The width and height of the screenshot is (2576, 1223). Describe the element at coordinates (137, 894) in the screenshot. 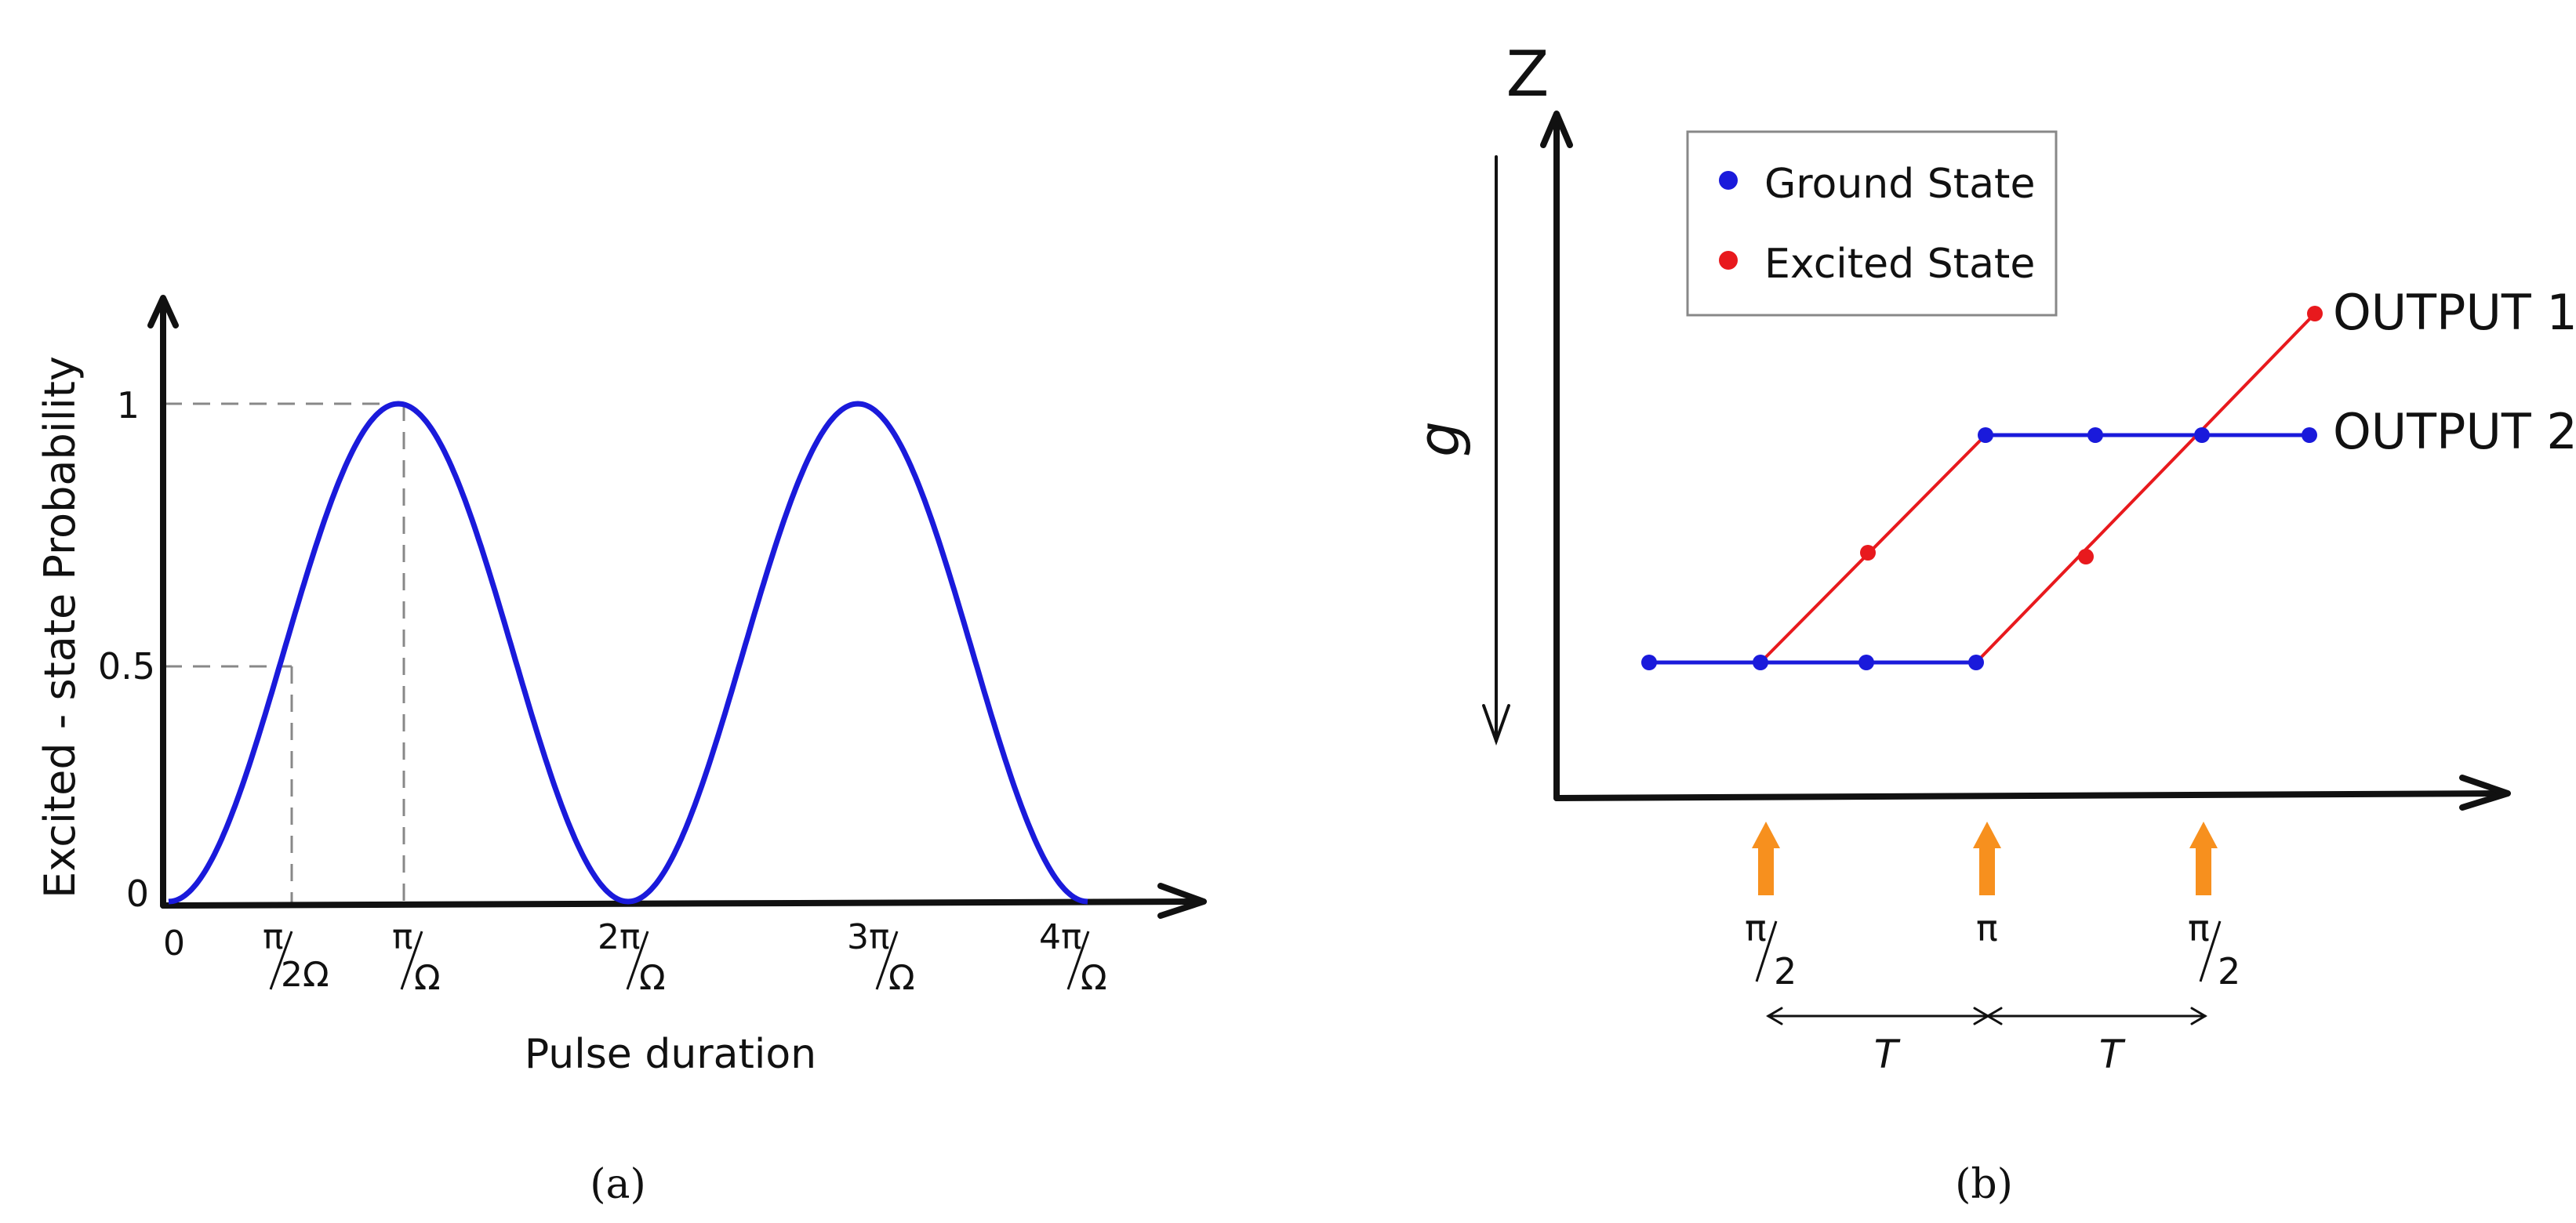

I see `y-tick-0: 0` at that location.